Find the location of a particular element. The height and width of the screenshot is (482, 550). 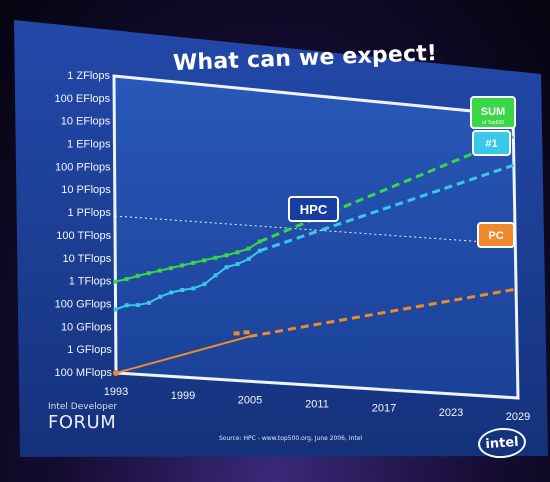

projection-line-top1 is located at coordinates (387, 208).